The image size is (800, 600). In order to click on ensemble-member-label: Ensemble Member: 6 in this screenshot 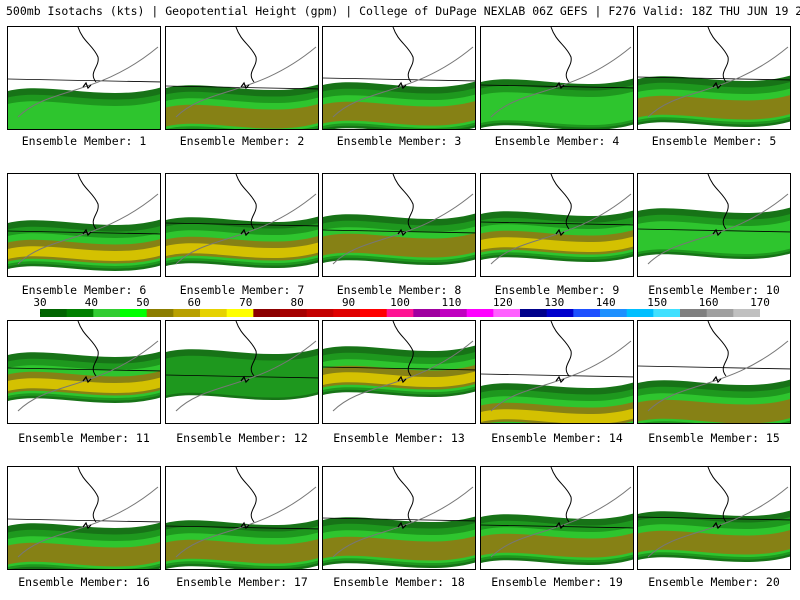, I will do `click(84, 290)`.